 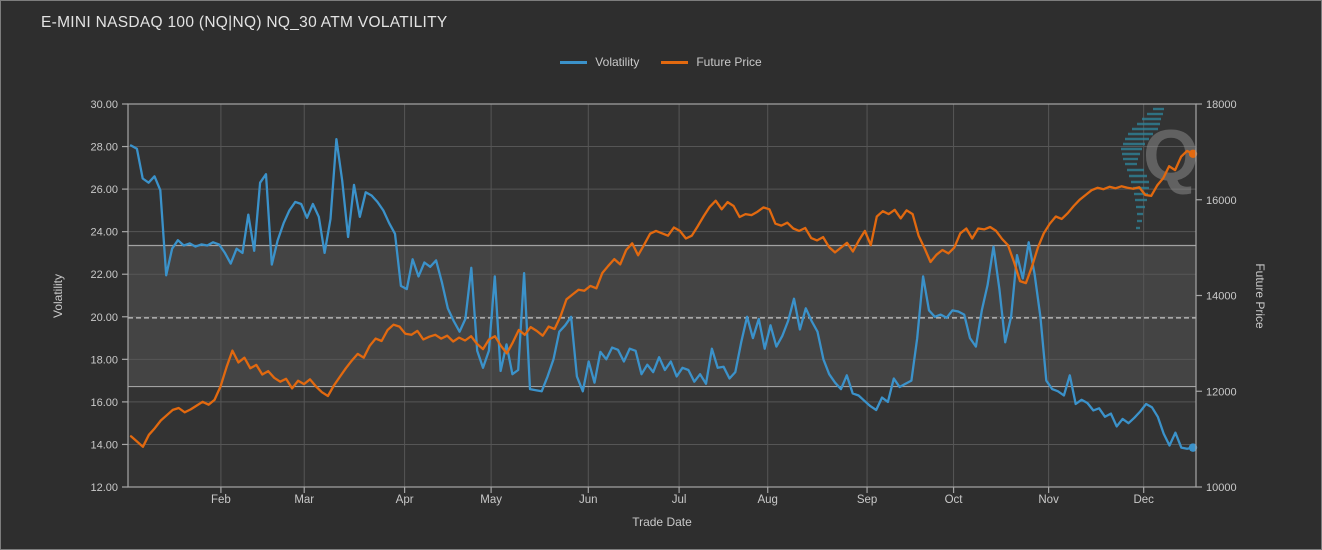 What do you see at coordinates (867, 500) in the screenshot?
I see `x-axis-tick-label: Sep` at bounding box center [867, 500].